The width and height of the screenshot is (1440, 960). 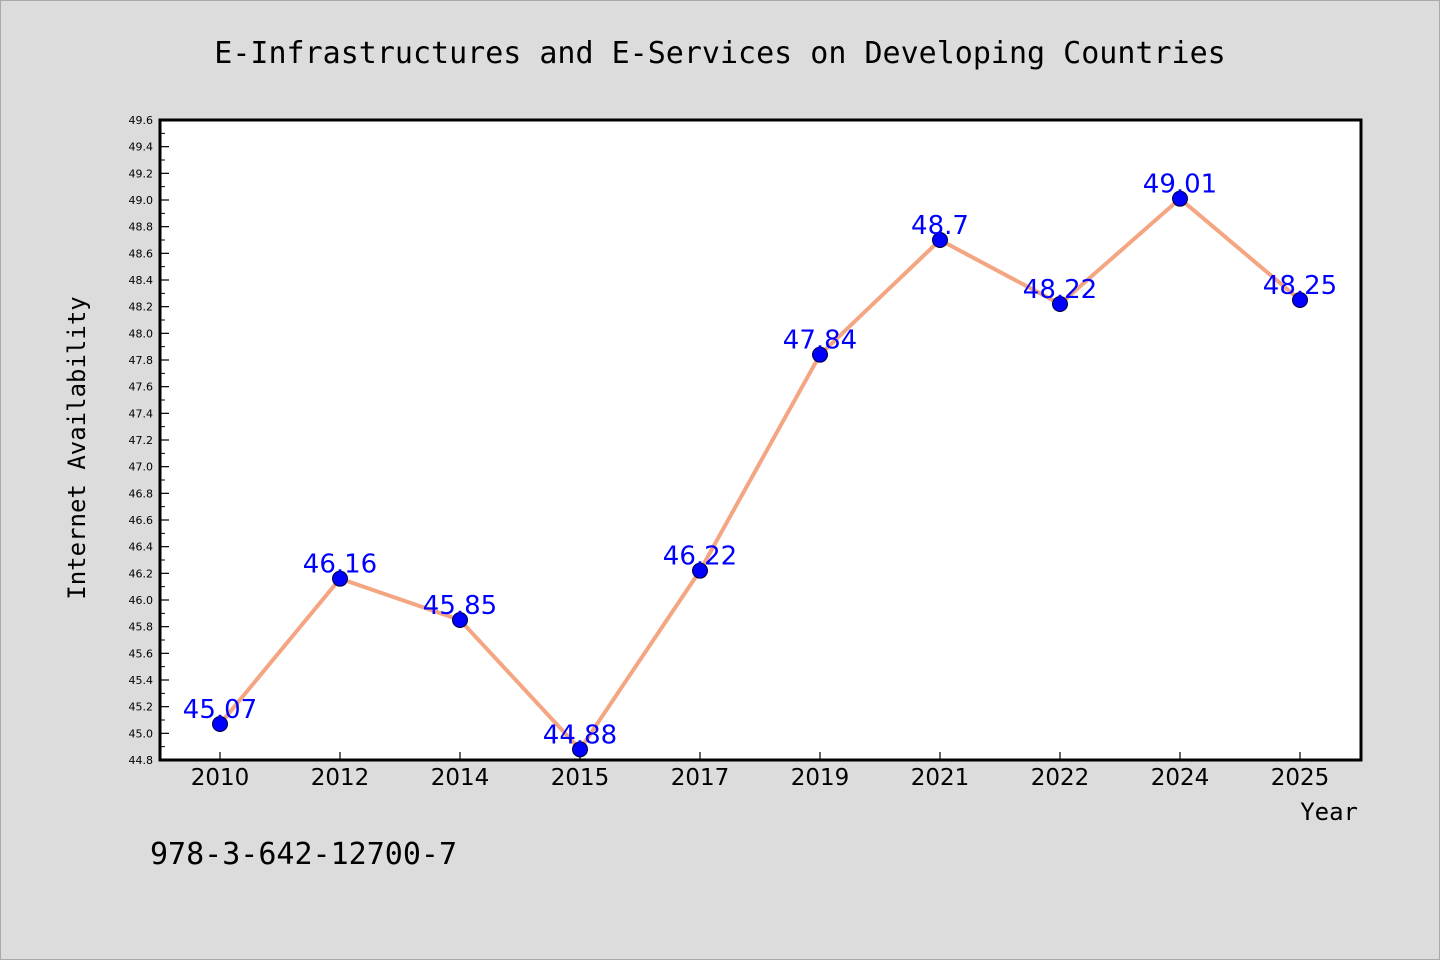 What do you see at coordinates (141, 627) in the screenshot?
I see `y-tick-label: 45.8` at bounding box center [141, 627].